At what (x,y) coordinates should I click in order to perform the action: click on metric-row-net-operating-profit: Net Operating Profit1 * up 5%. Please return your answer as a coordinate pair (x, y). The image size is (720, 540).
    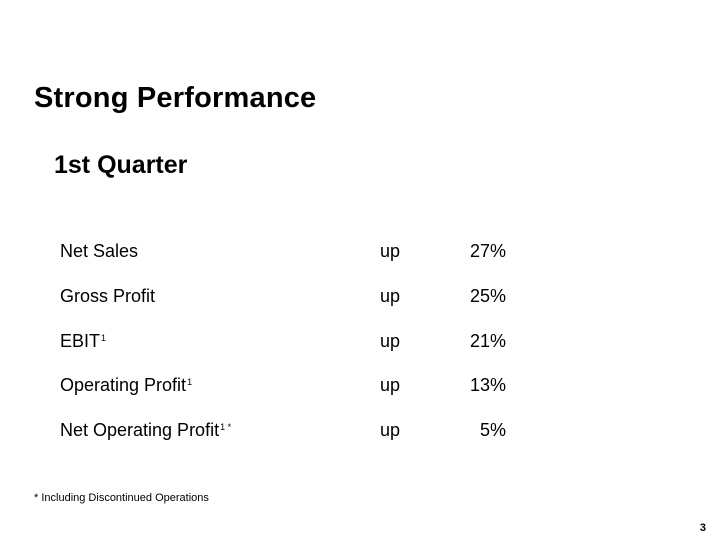
    Looking at the image, I should click on (360, 434).